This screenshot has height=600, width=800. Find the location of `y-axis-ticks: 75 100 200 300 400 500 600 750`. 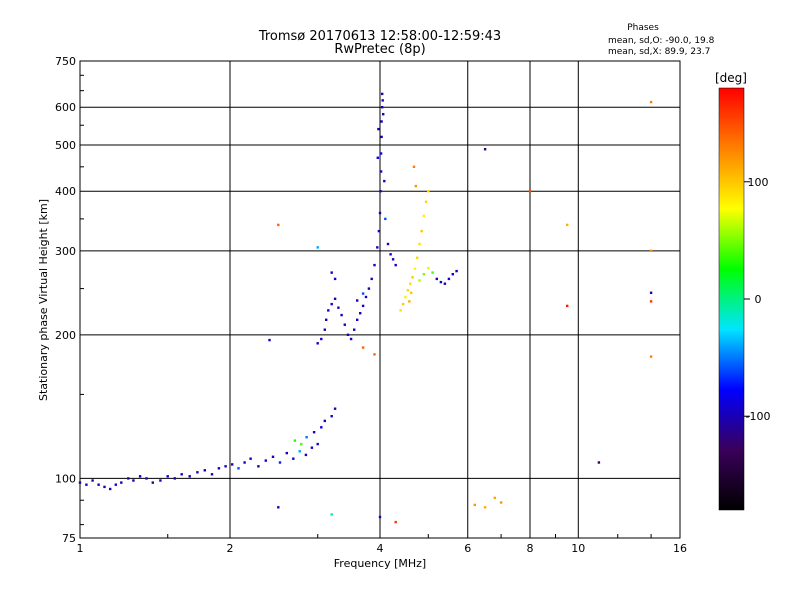

y-axis-ticks: 75 100 200 300 400 500 600 750 is located at coordinates (69, 300).